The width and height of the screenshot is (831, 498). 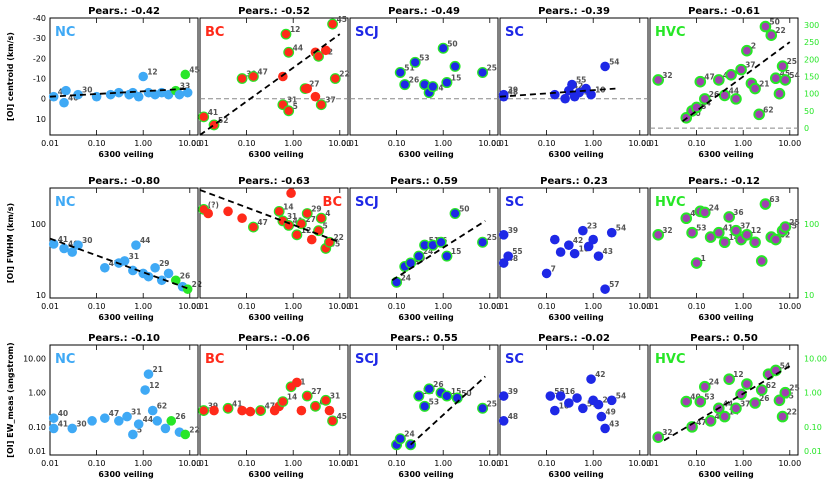 I want to click on point-id-label: 37, so click(x=745, y=226).